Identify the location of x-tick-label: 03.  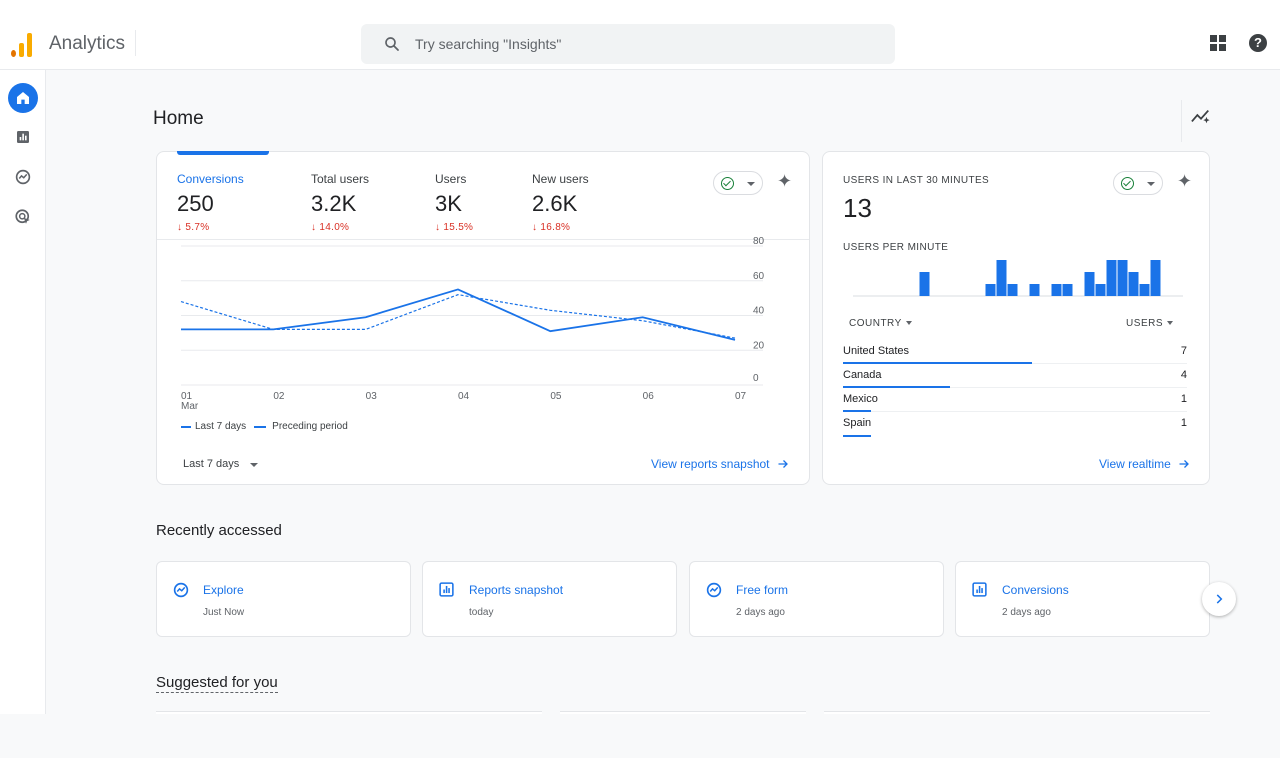
(372, 396).